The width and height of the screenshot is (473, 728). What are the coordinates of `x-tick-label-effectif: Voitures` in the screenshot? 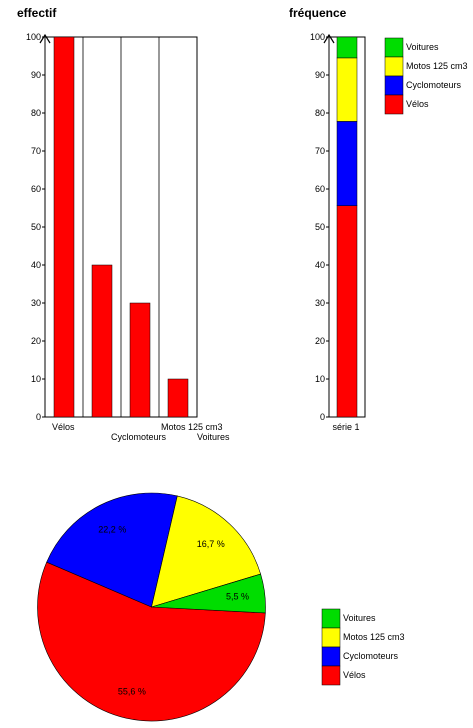 It's located at (213, 437).